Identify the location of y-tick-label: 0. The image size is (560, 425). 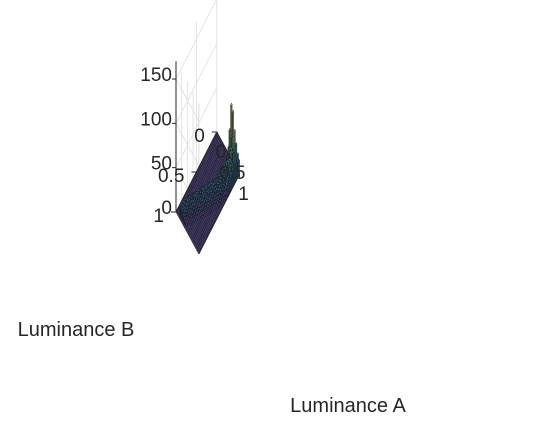
(199, 136).